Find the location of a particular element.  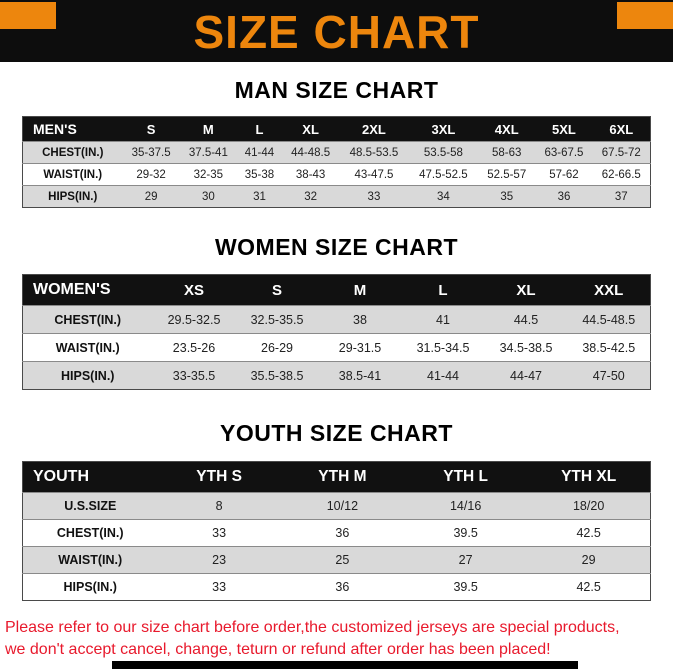

size-value-cell: 35-38 is located at coordinates (259, 174).